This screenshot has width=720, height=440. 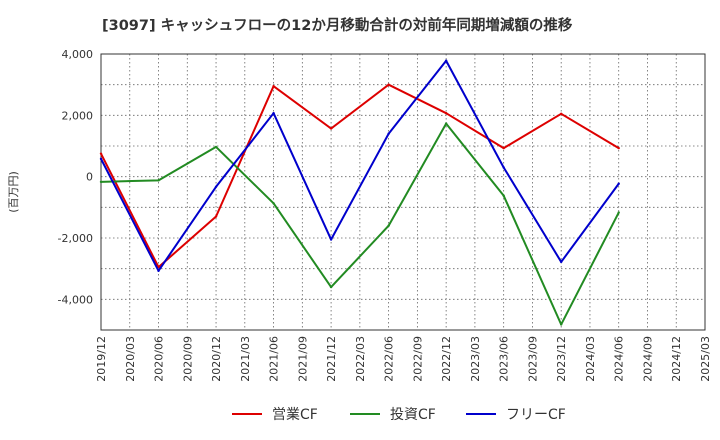 What do you see at coordinates (75, 177) in the screenshot?
I see `y-tick-labels: 4,000 2,000 0 -2,000 -4,000` at bounding box center [75, 177].